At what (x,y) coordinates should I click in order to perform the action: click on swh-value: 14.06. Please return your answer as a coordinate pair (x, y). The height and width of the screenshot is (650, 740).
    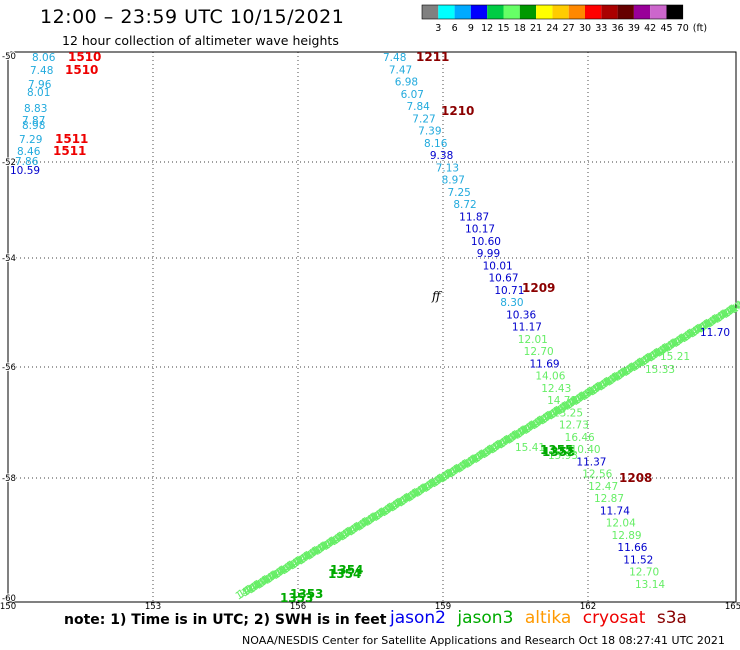
    Looking at the image, I should click on (550, 377).